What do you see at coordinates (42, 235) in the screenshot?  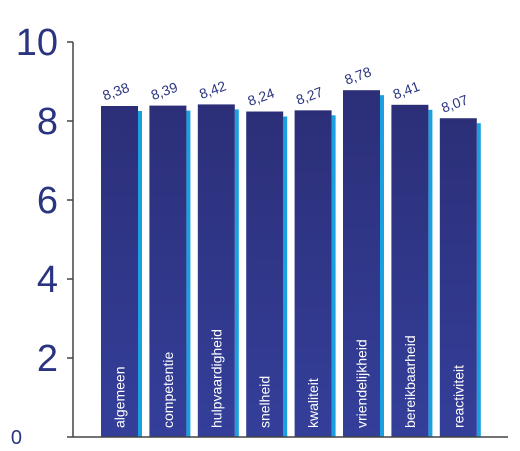 I see `y-axis: 0 2 4 6 8 10` at bounding box center [42, 235].